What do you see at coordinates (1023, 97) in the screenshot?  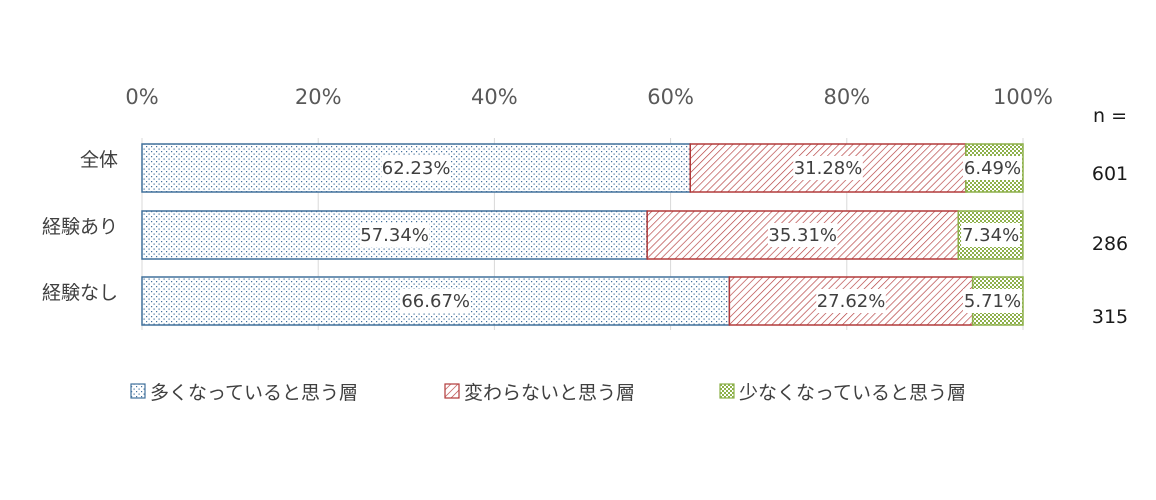 I see `x-tick-label: 100%` at bounding box center [1023, 97].